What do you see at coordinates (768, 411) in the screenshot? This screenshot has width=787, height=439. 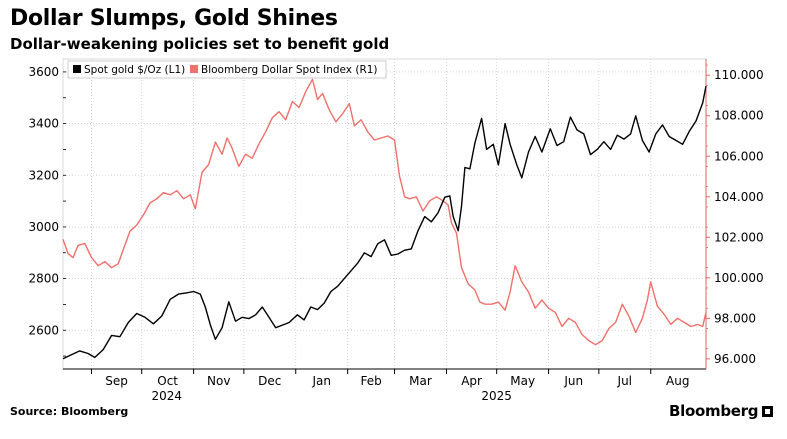 I see `bloomberg-square-icon` at bounding box center [768, 411].